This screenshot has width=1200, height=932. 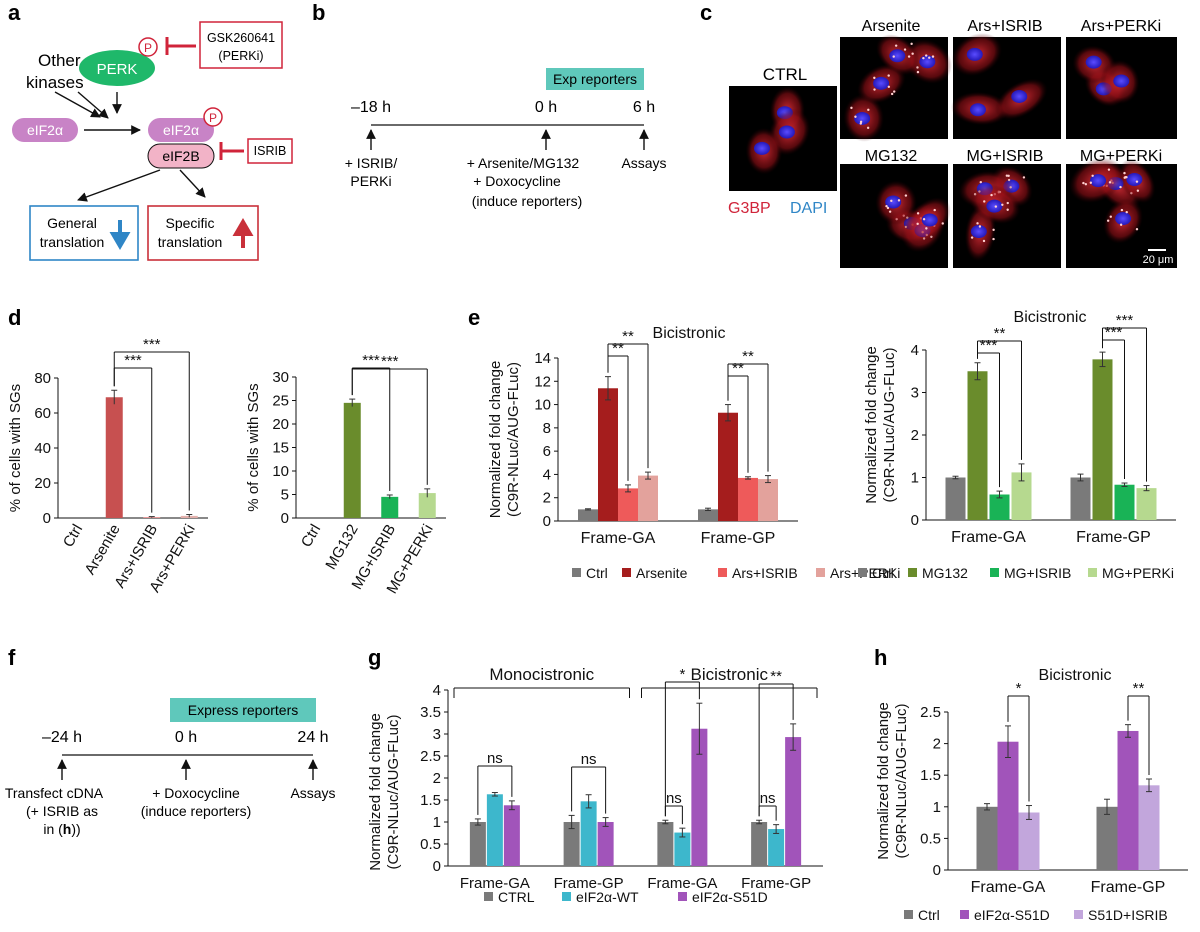 What do you see at coordinates (437, 734) in the screenshot?
I see `y-tick-label: 3` at bounding box center [437, 734].